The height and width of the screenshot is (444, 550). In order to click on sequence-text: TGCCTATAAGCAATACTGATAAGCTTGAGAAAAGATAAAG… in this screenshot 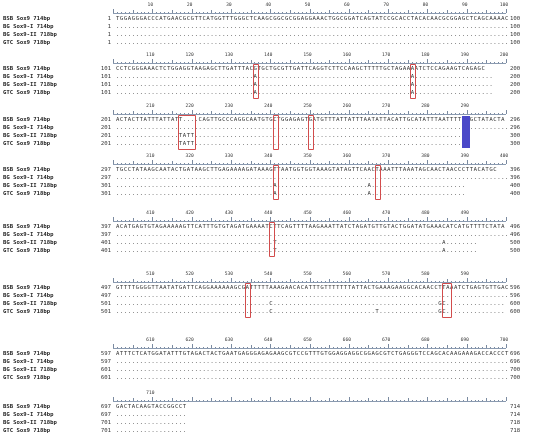, I will do `click(307, 170)`.